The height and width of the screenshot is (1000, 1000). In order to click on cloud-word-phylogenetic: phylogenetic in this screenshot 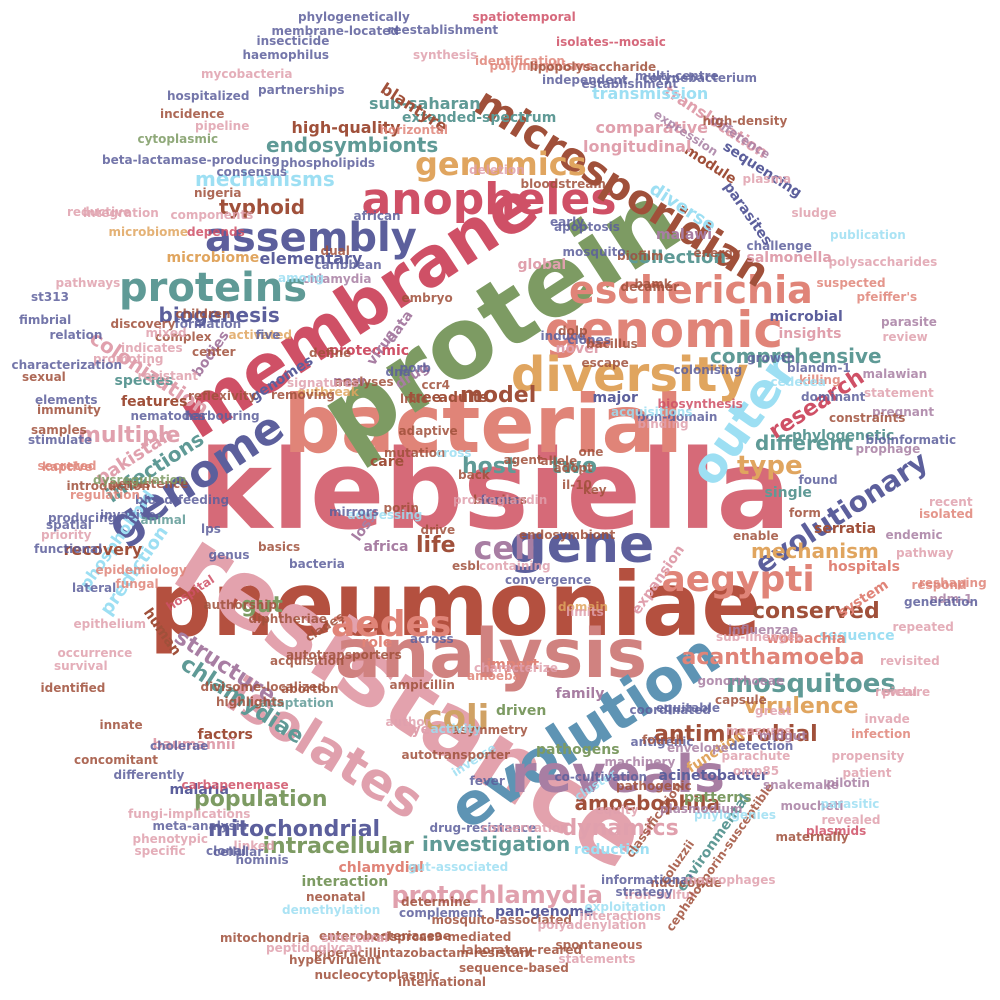, I will do `click(843, 436)`.